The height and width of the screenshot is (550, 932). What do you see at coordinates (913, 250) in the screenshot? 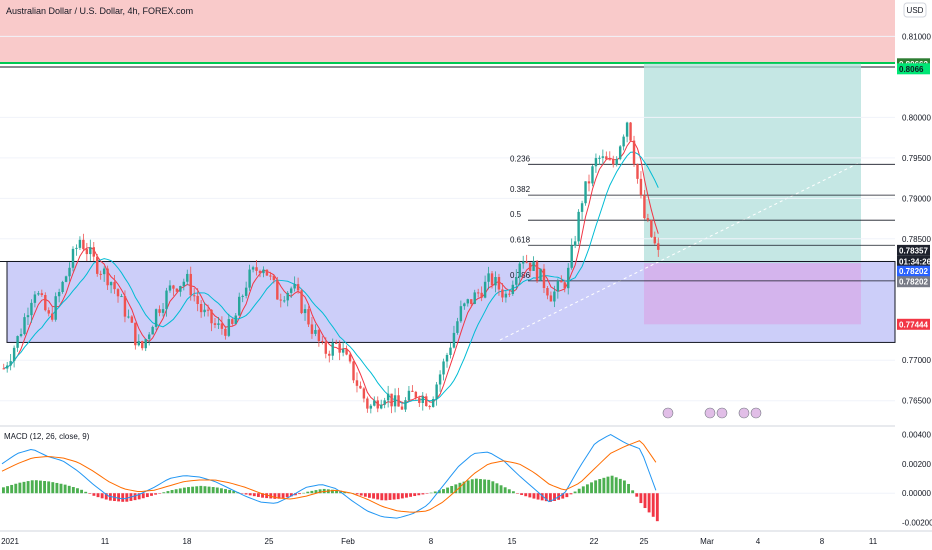
I see `svg-text: 0.78357` at bounding box center [913, 250].